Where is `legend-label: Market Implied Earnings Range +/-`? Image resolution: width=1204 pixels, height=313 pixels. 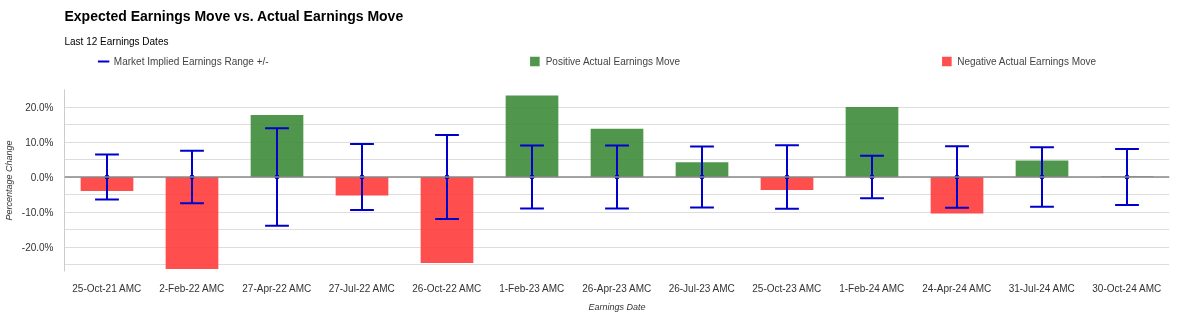 legend-label: Market Implied Earnings Range +/- is located at coordinates (191, 61).